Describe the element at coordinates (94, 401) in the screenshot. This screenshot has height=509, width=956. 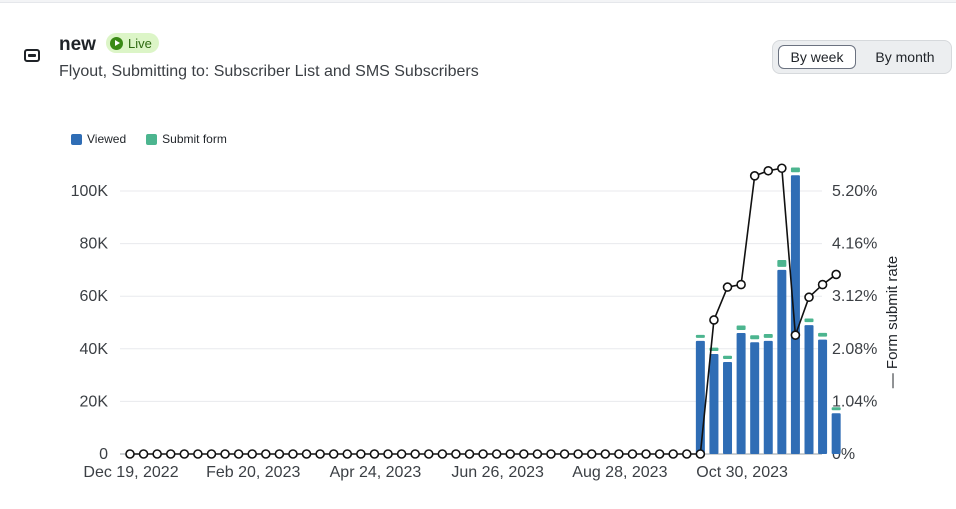
I see `y-left-tick-label: 20K` at that location.